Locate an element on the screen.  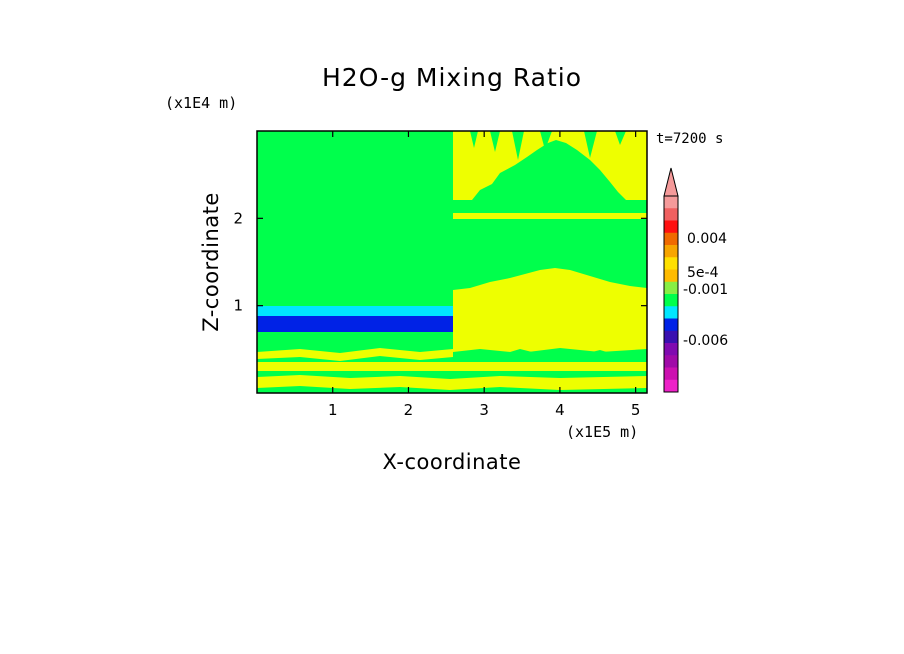
y-tick-label: 1 is located at coordinates (238, 306).